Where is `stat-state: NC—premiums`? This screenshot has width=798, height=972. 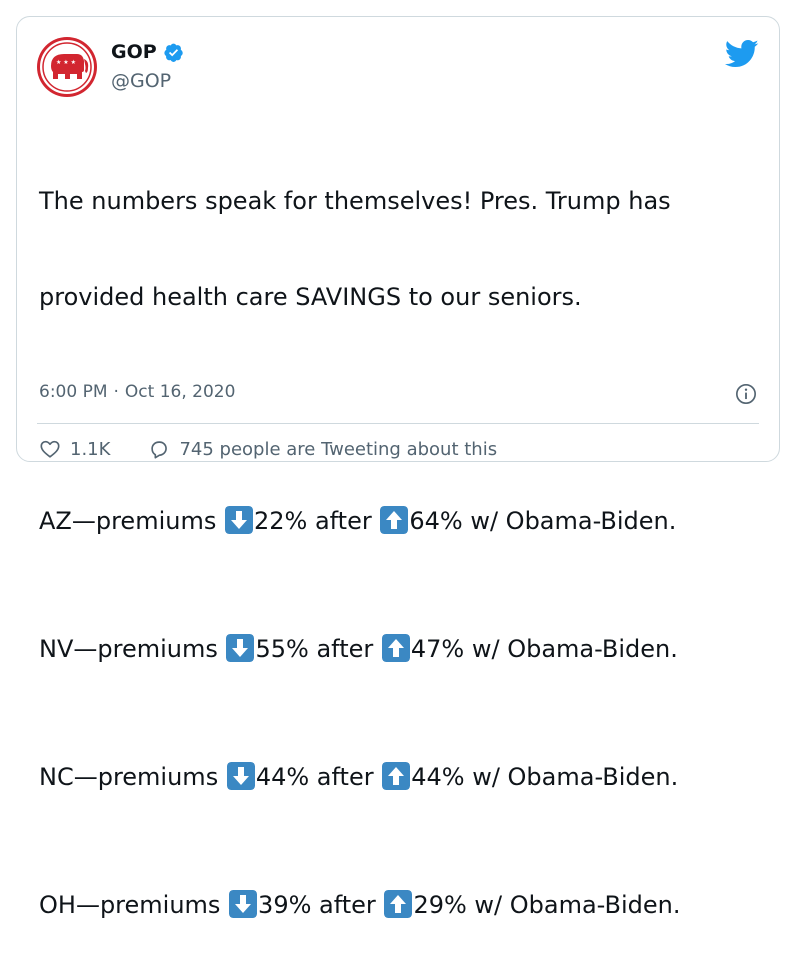
stat-state: NC—premiums is located at coordinates (132, 777).